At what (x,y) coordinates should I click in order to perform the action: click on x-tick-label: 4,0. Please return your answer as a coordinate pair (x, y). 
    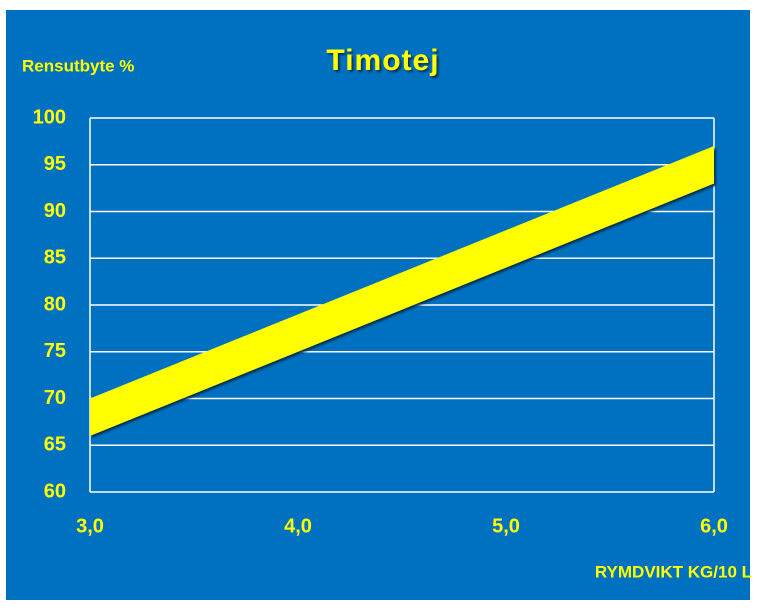
    Looking at the image, I should click on (298, 526).